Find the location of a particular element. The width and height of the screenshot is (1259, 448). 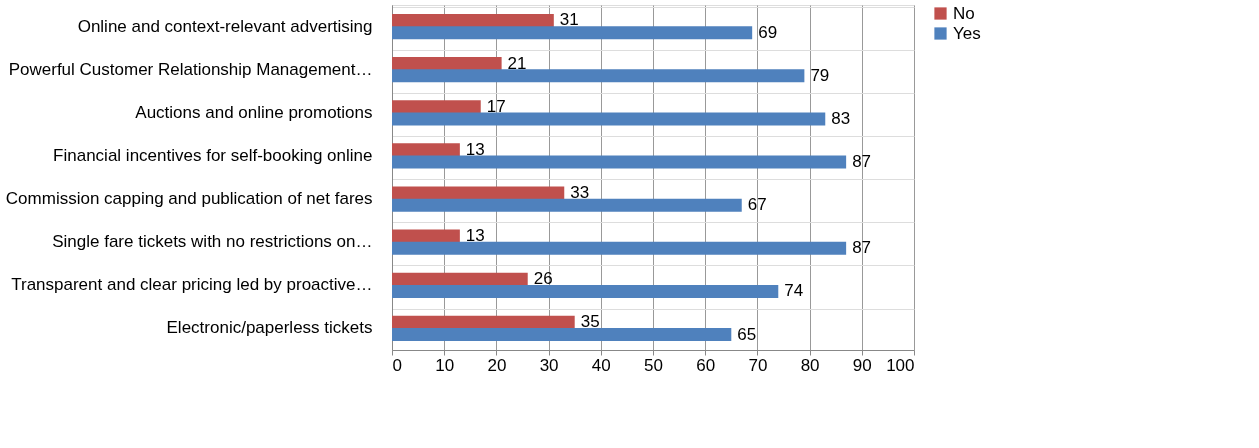

data-label: 21 is located at coordinates (517, 63).